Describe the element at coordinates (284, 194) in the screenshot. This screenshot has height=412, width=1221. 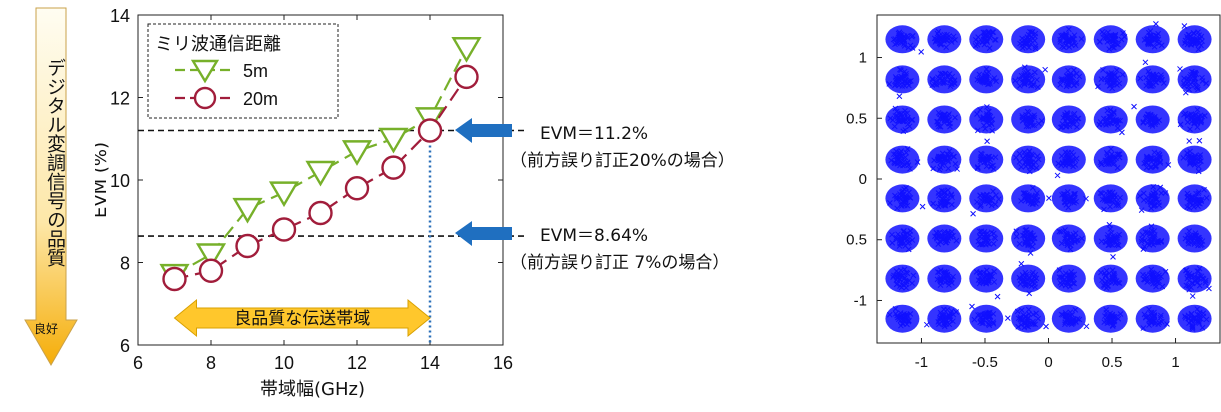
I see `marker-5m` at that location.